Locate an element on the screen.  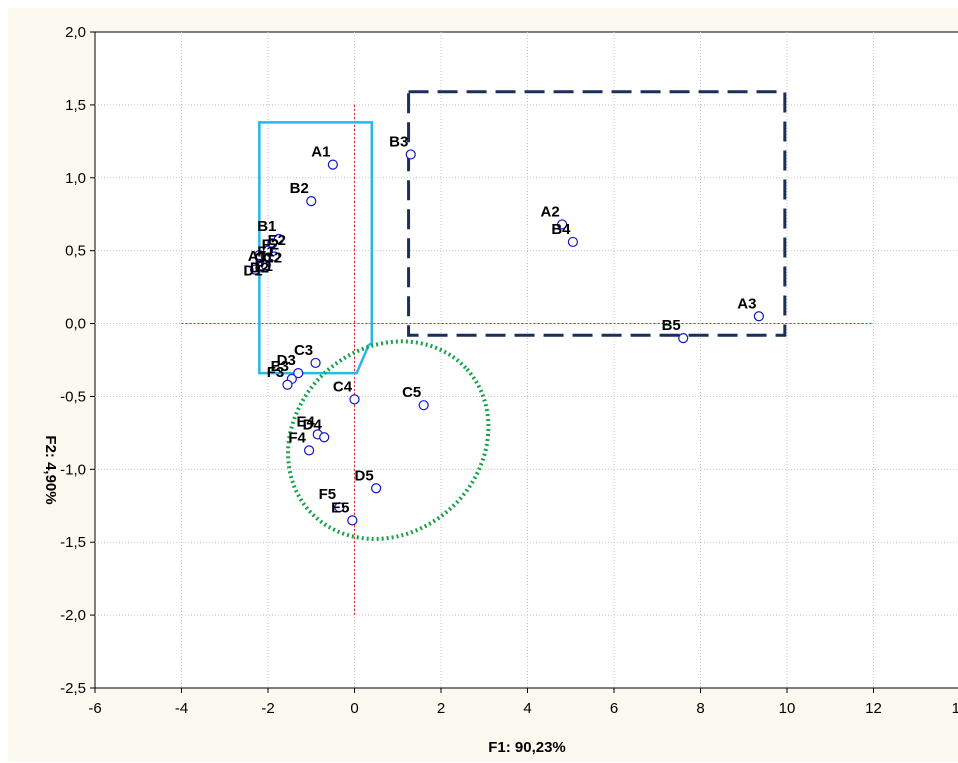
data-point-b4 is located at coordinates (573, 242).